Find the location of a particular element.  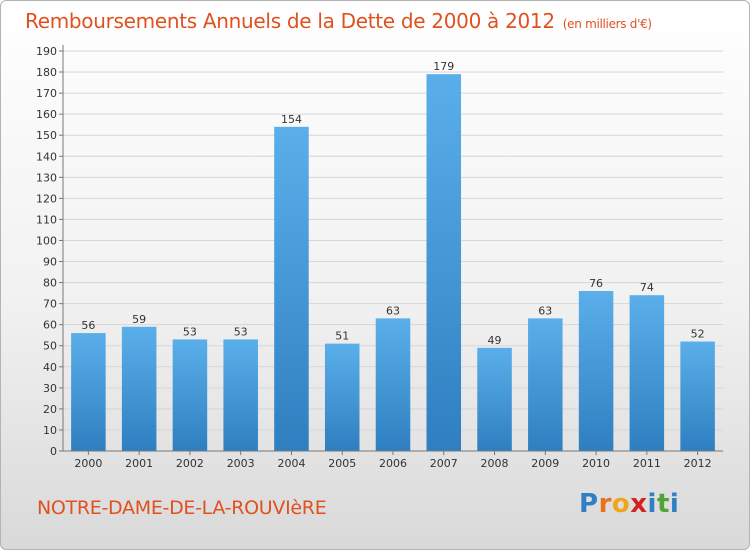

y-tick-label: 10 is located at coordinates (50, 430).